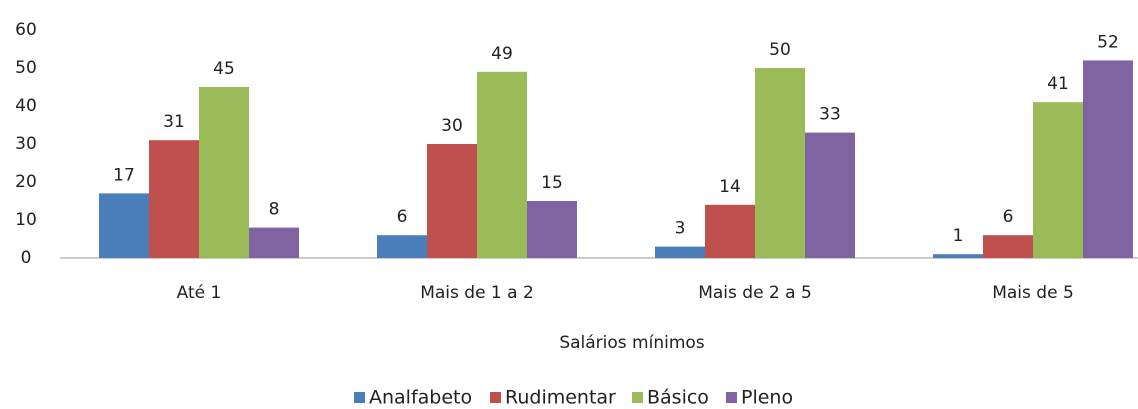  Describe the element at coordinates (502, 54) in the screenshot. I see `data-label: 49` at that location.